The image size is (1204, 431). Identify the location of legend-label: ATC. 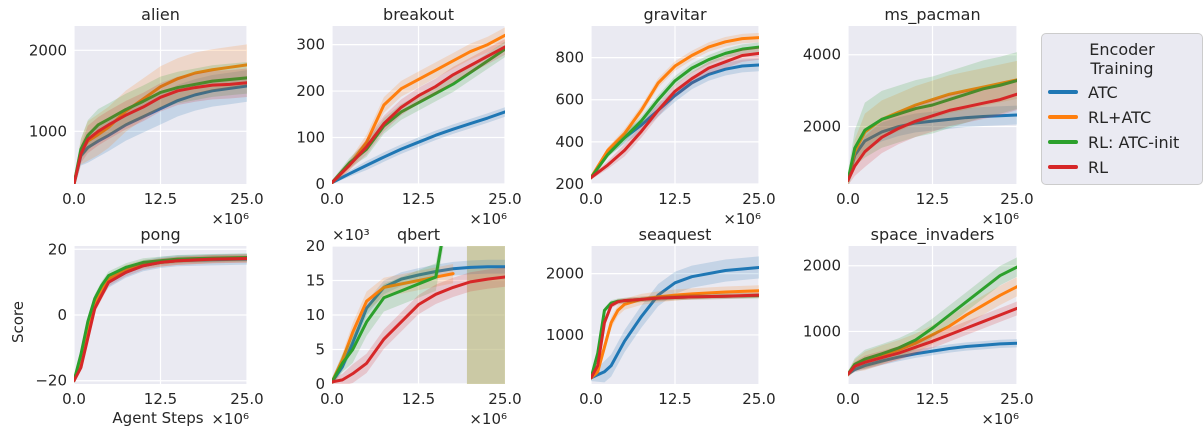
(1103, 92).